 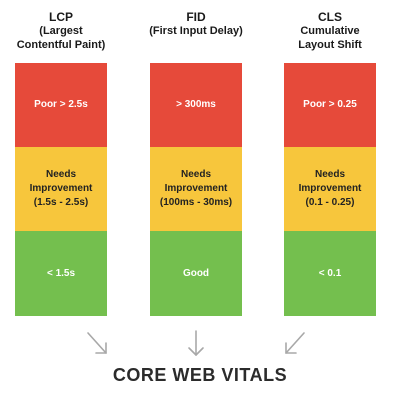 I want to click on needs-improvement-range: (1.5s - 2.5s), so click(x=61, y=202).